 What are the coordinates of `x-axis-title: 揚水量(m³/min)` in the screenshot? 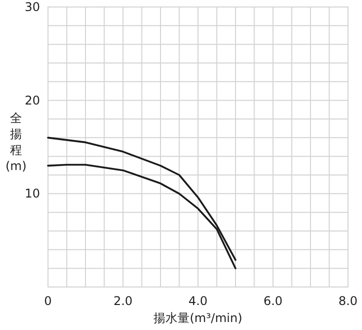 It's located at (198, 318).